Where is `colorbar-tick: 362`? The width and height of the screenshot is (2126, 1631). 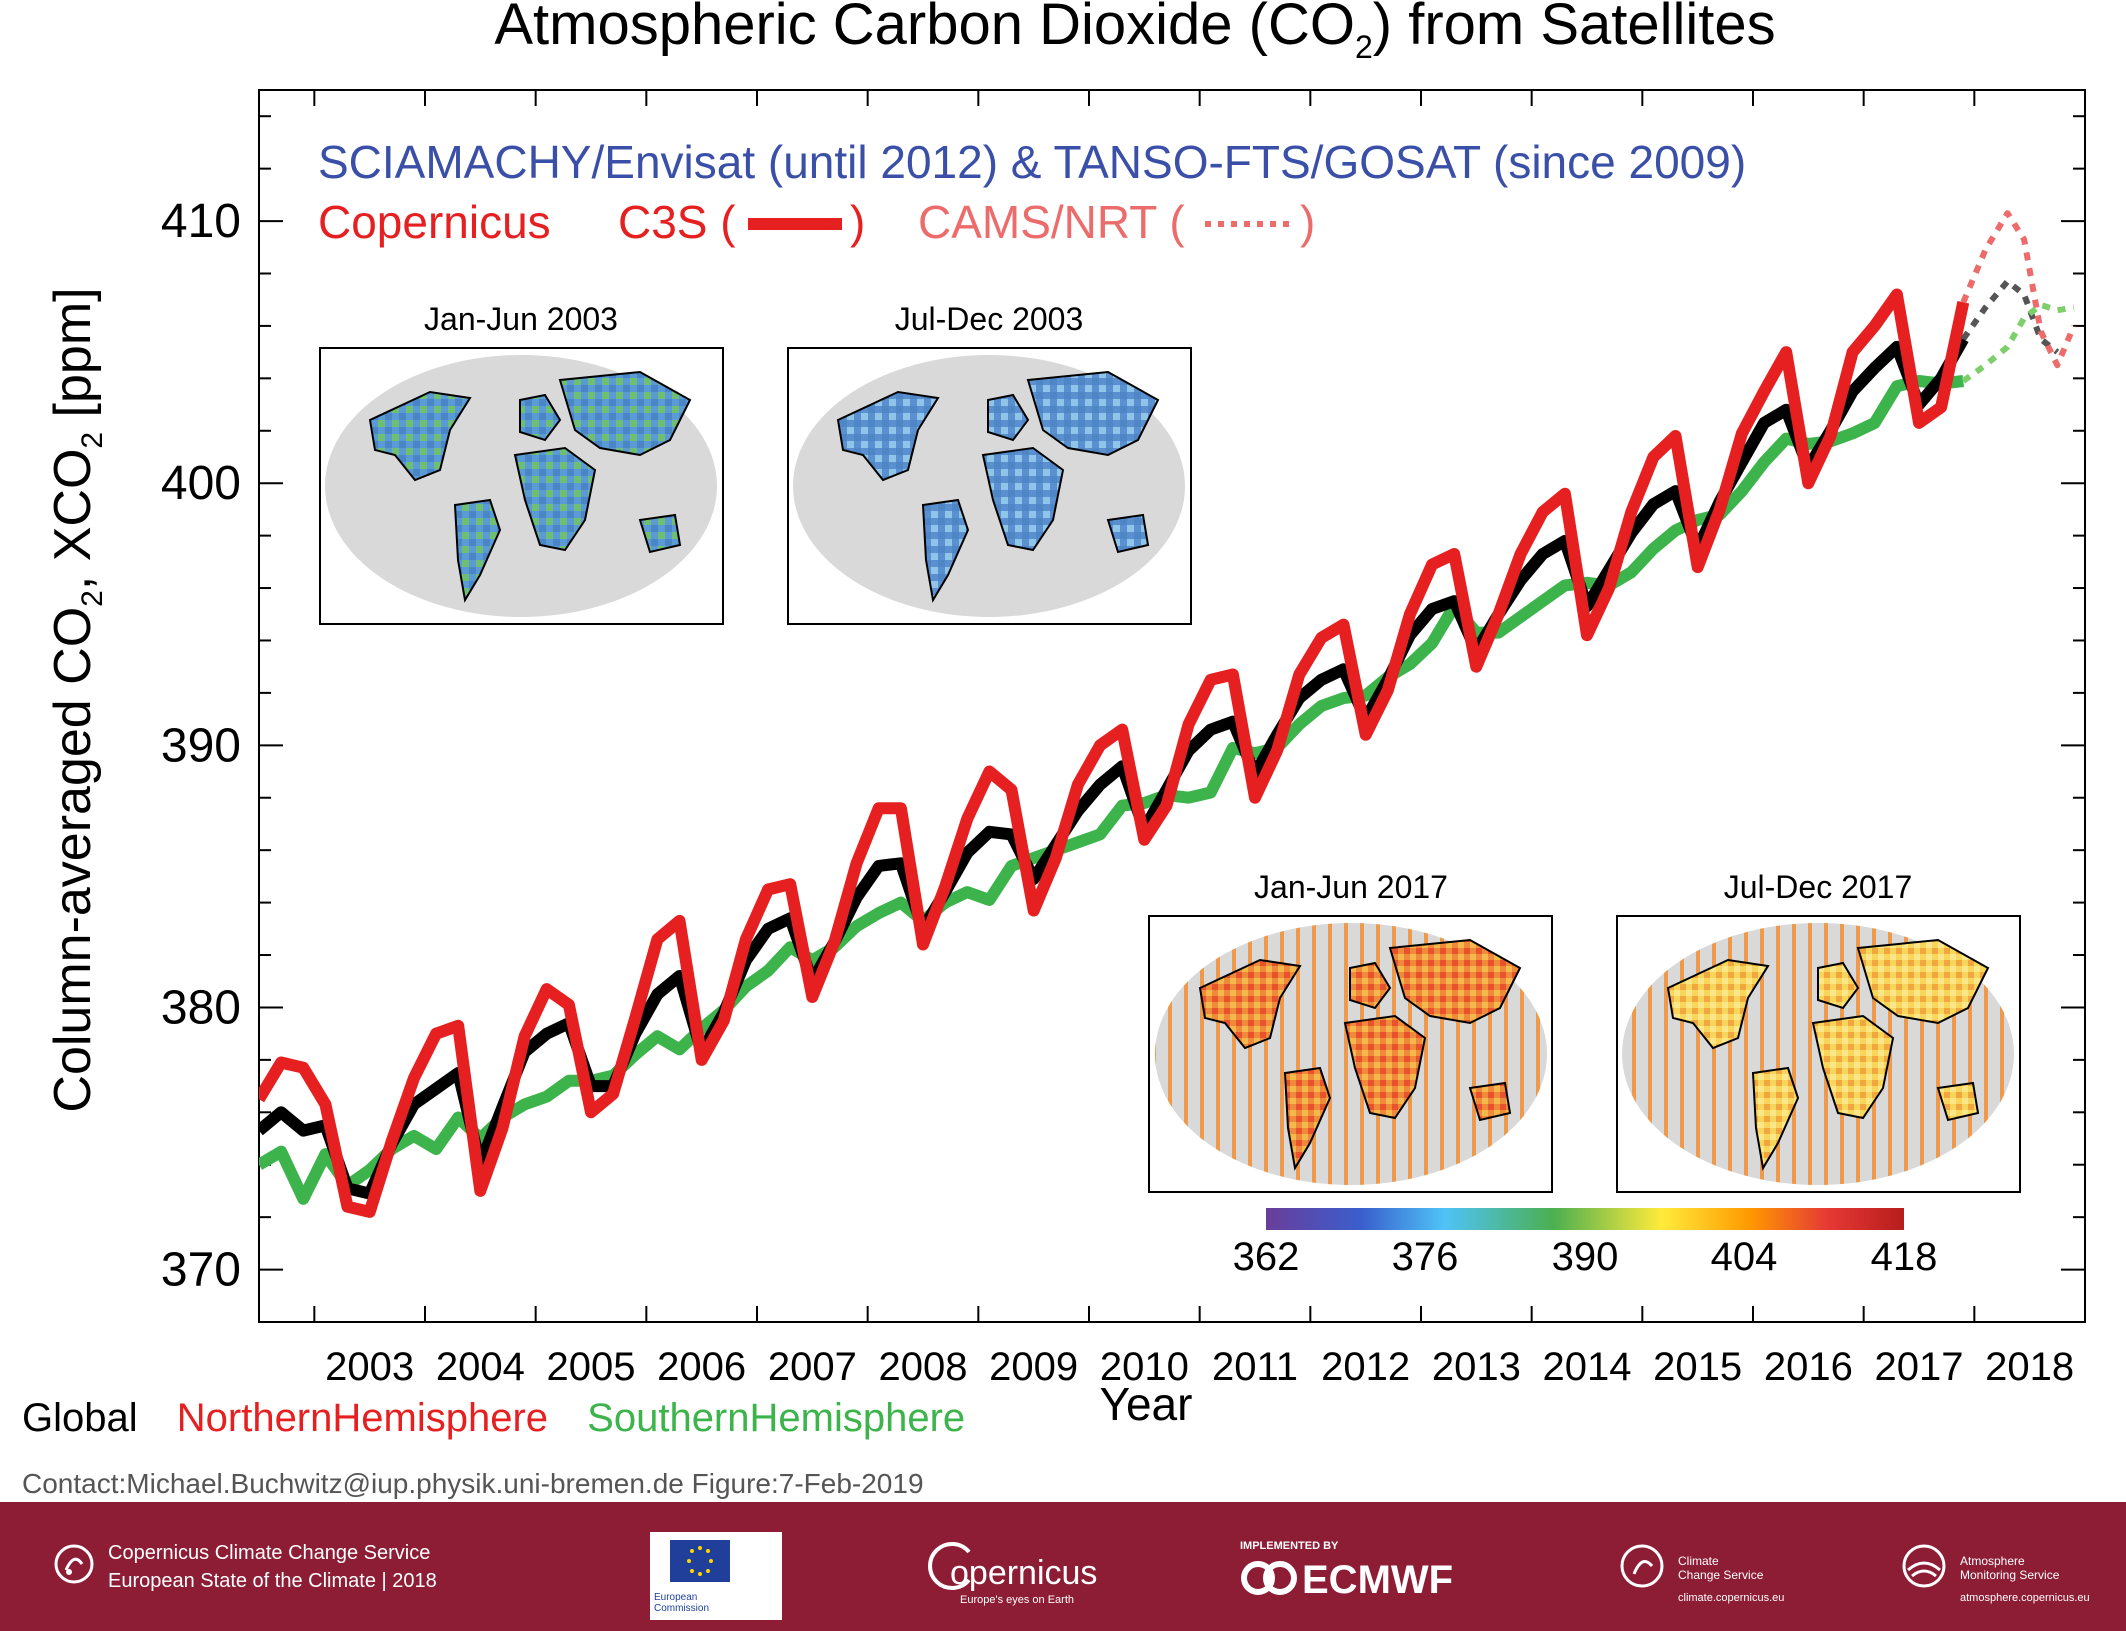 colorbar-tick: 362 is located at coordinates (1266, 1257).